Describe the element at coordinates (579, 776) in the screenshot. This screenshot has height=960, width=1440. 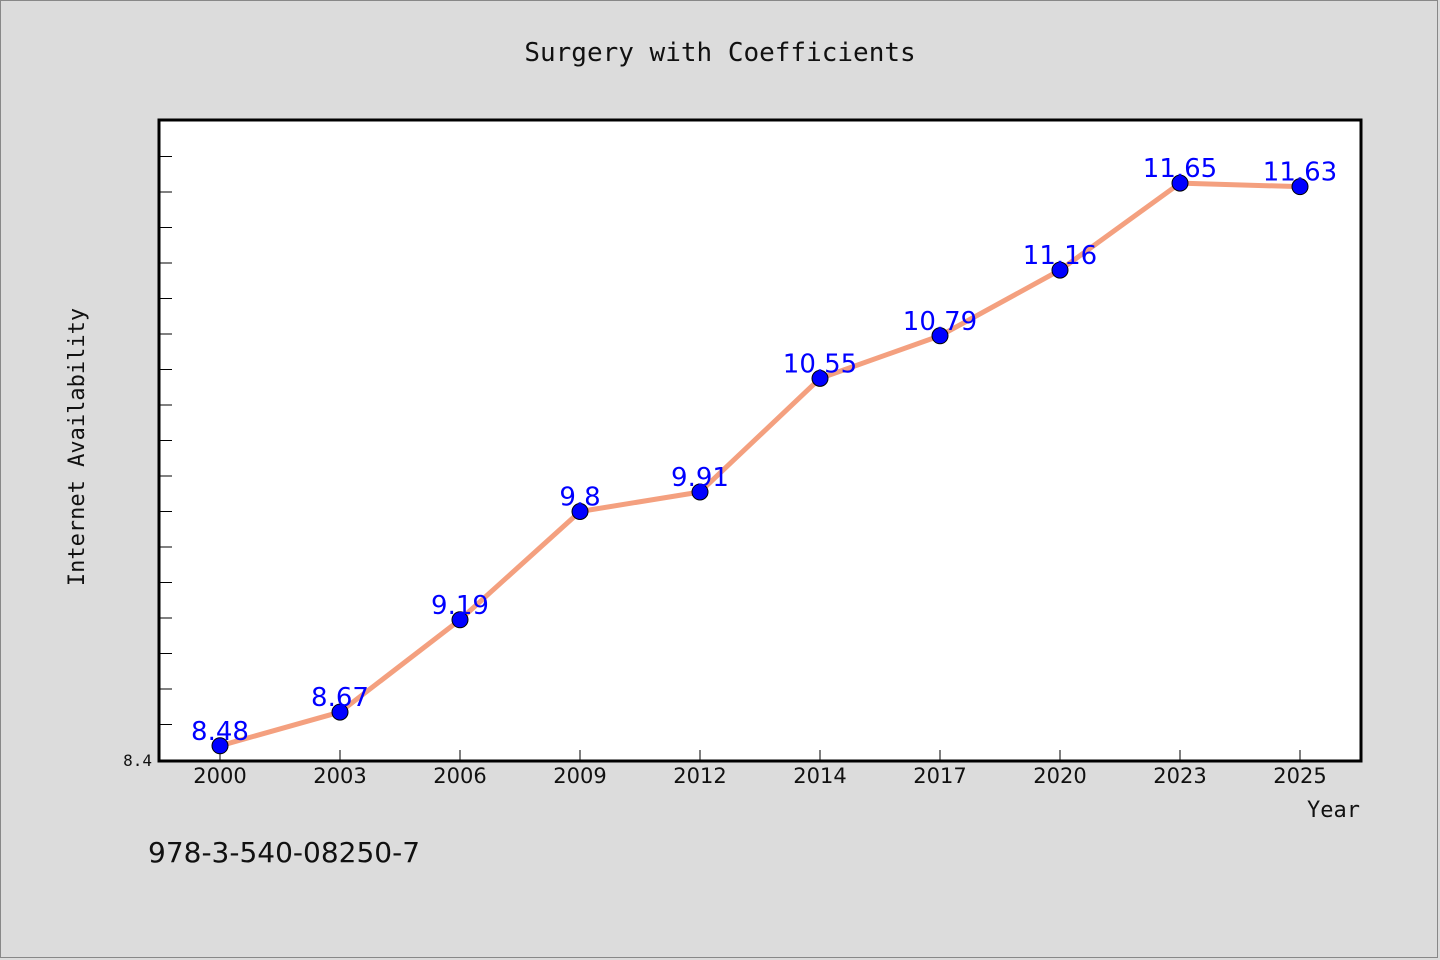
I see `x-tick-label: 2009` at that location.